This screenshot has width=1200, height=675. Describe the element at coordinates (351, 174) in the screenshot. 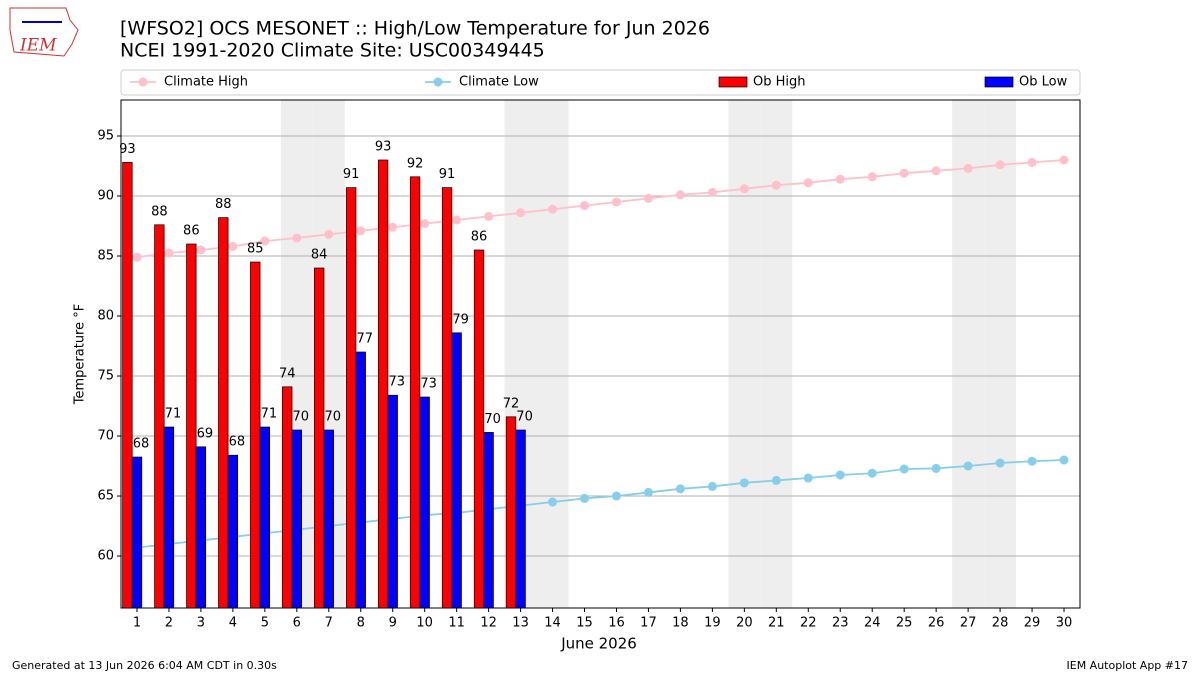

I see `data-label: 91` at that location.